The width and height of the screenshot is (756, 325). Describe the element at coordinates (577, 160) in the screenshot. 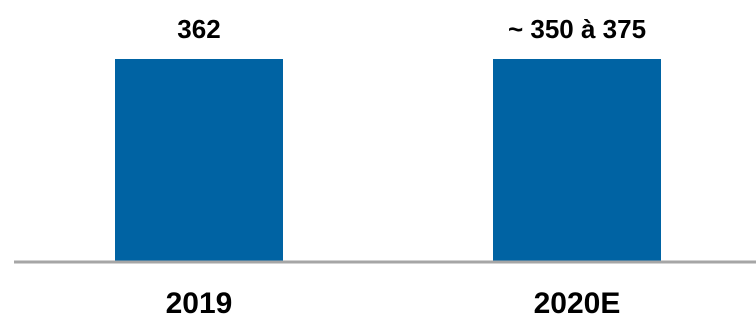

I see `bar-2020e` at that location.